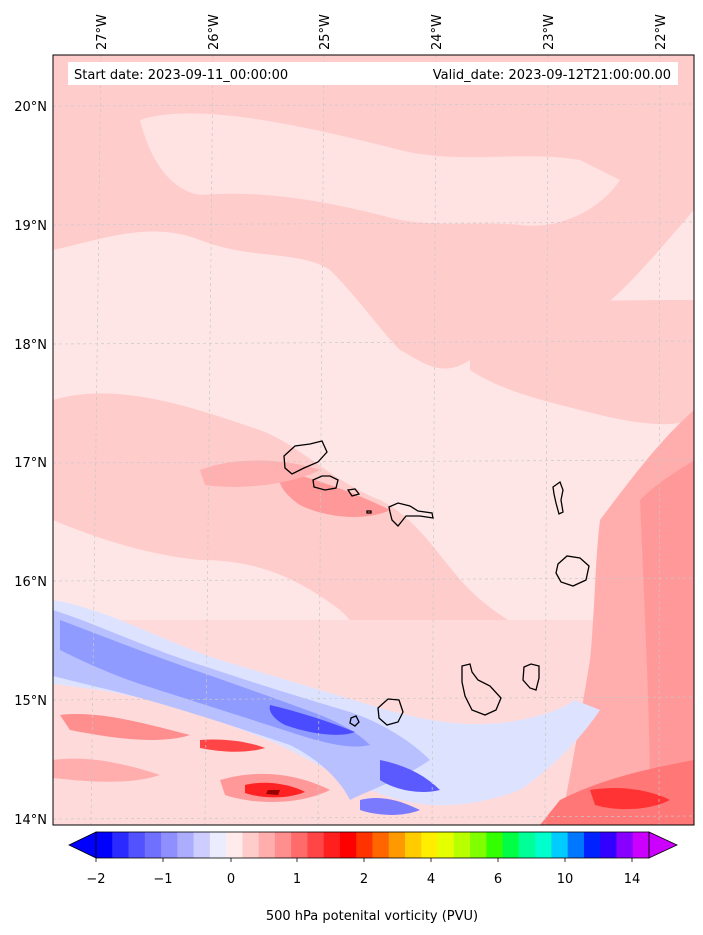 This screenshot has height=935, width=703. I want to click on lon-tick: 24°W, so click(437, 32).